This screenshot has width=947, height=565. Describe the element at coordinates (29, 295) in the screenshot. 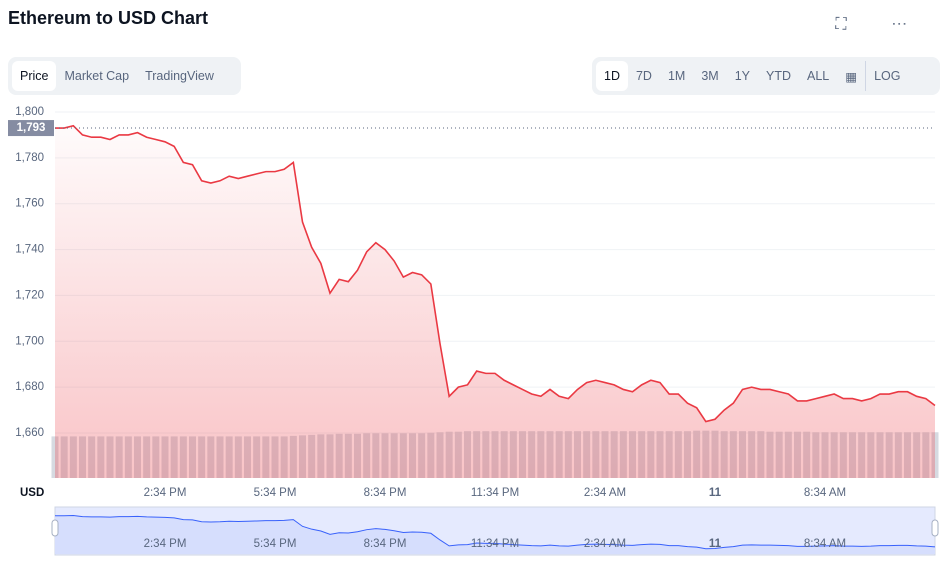

I see `y-tick-label: 1,720` at that location.